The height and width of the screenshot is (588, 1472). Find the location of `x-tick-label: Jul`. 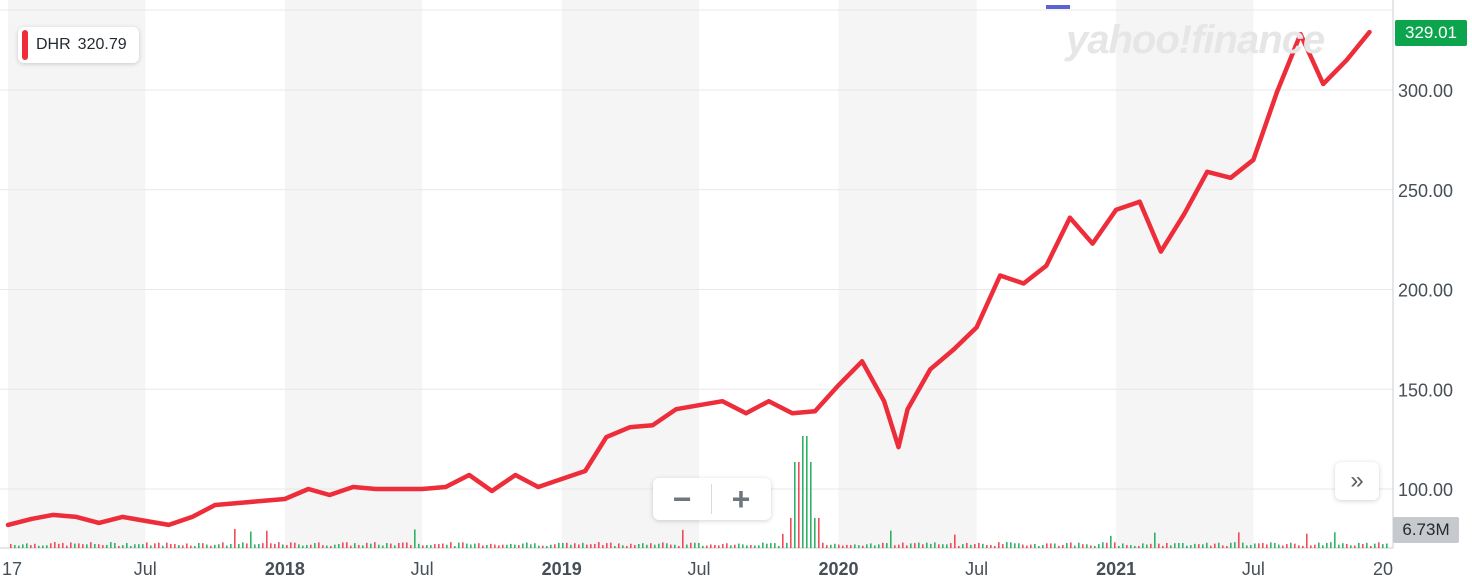

x-tick-label: Jul is located at coordinates (145, 569).